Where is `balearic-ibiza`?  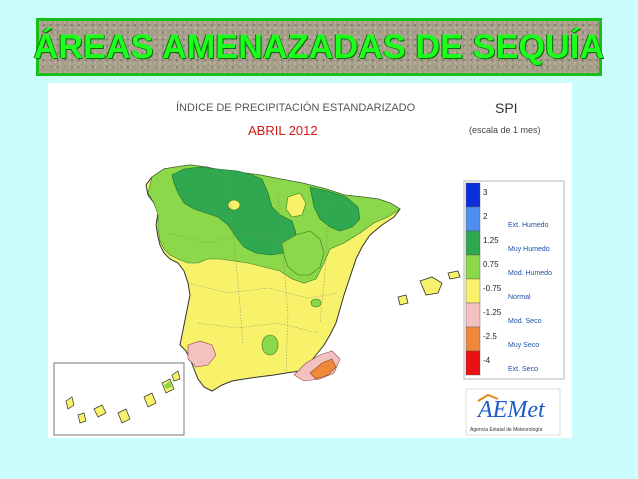 balearic-ibiza is located at coordinates (403, 300).